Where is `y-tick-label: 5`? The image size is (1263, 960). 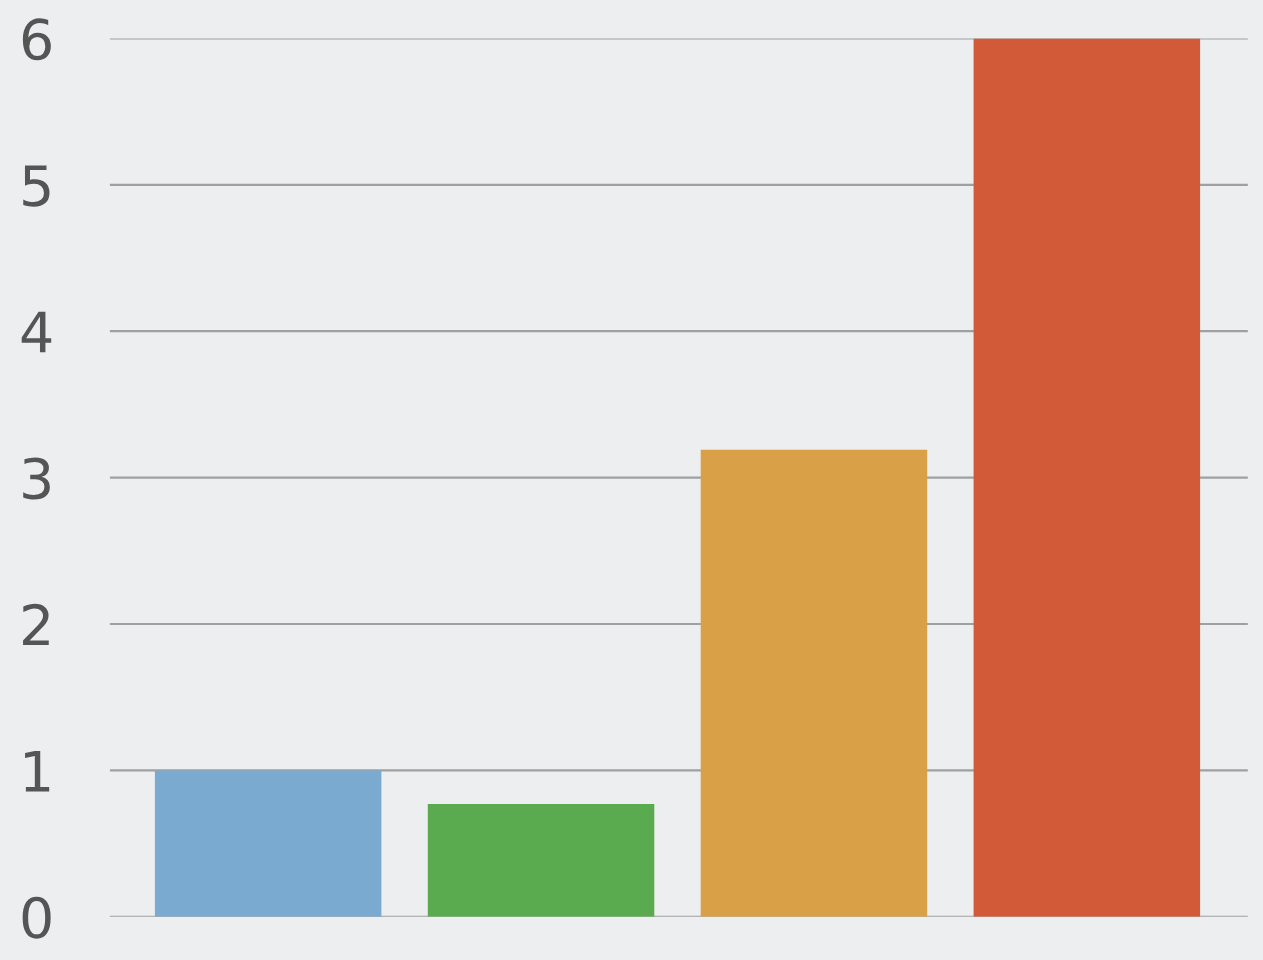
y-tick-label: 5 is located at coordinates (36, 186).